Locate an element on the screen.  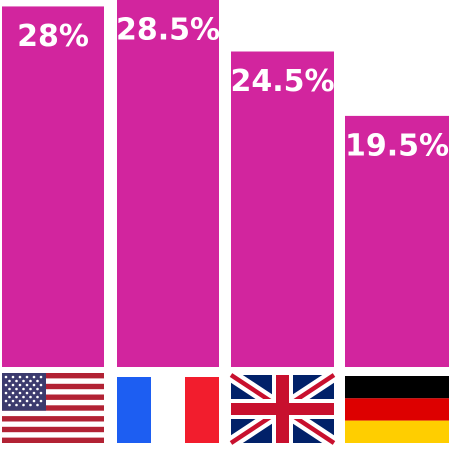
bar-value-label-4: 19.5% is located at coordinates (397, 145).